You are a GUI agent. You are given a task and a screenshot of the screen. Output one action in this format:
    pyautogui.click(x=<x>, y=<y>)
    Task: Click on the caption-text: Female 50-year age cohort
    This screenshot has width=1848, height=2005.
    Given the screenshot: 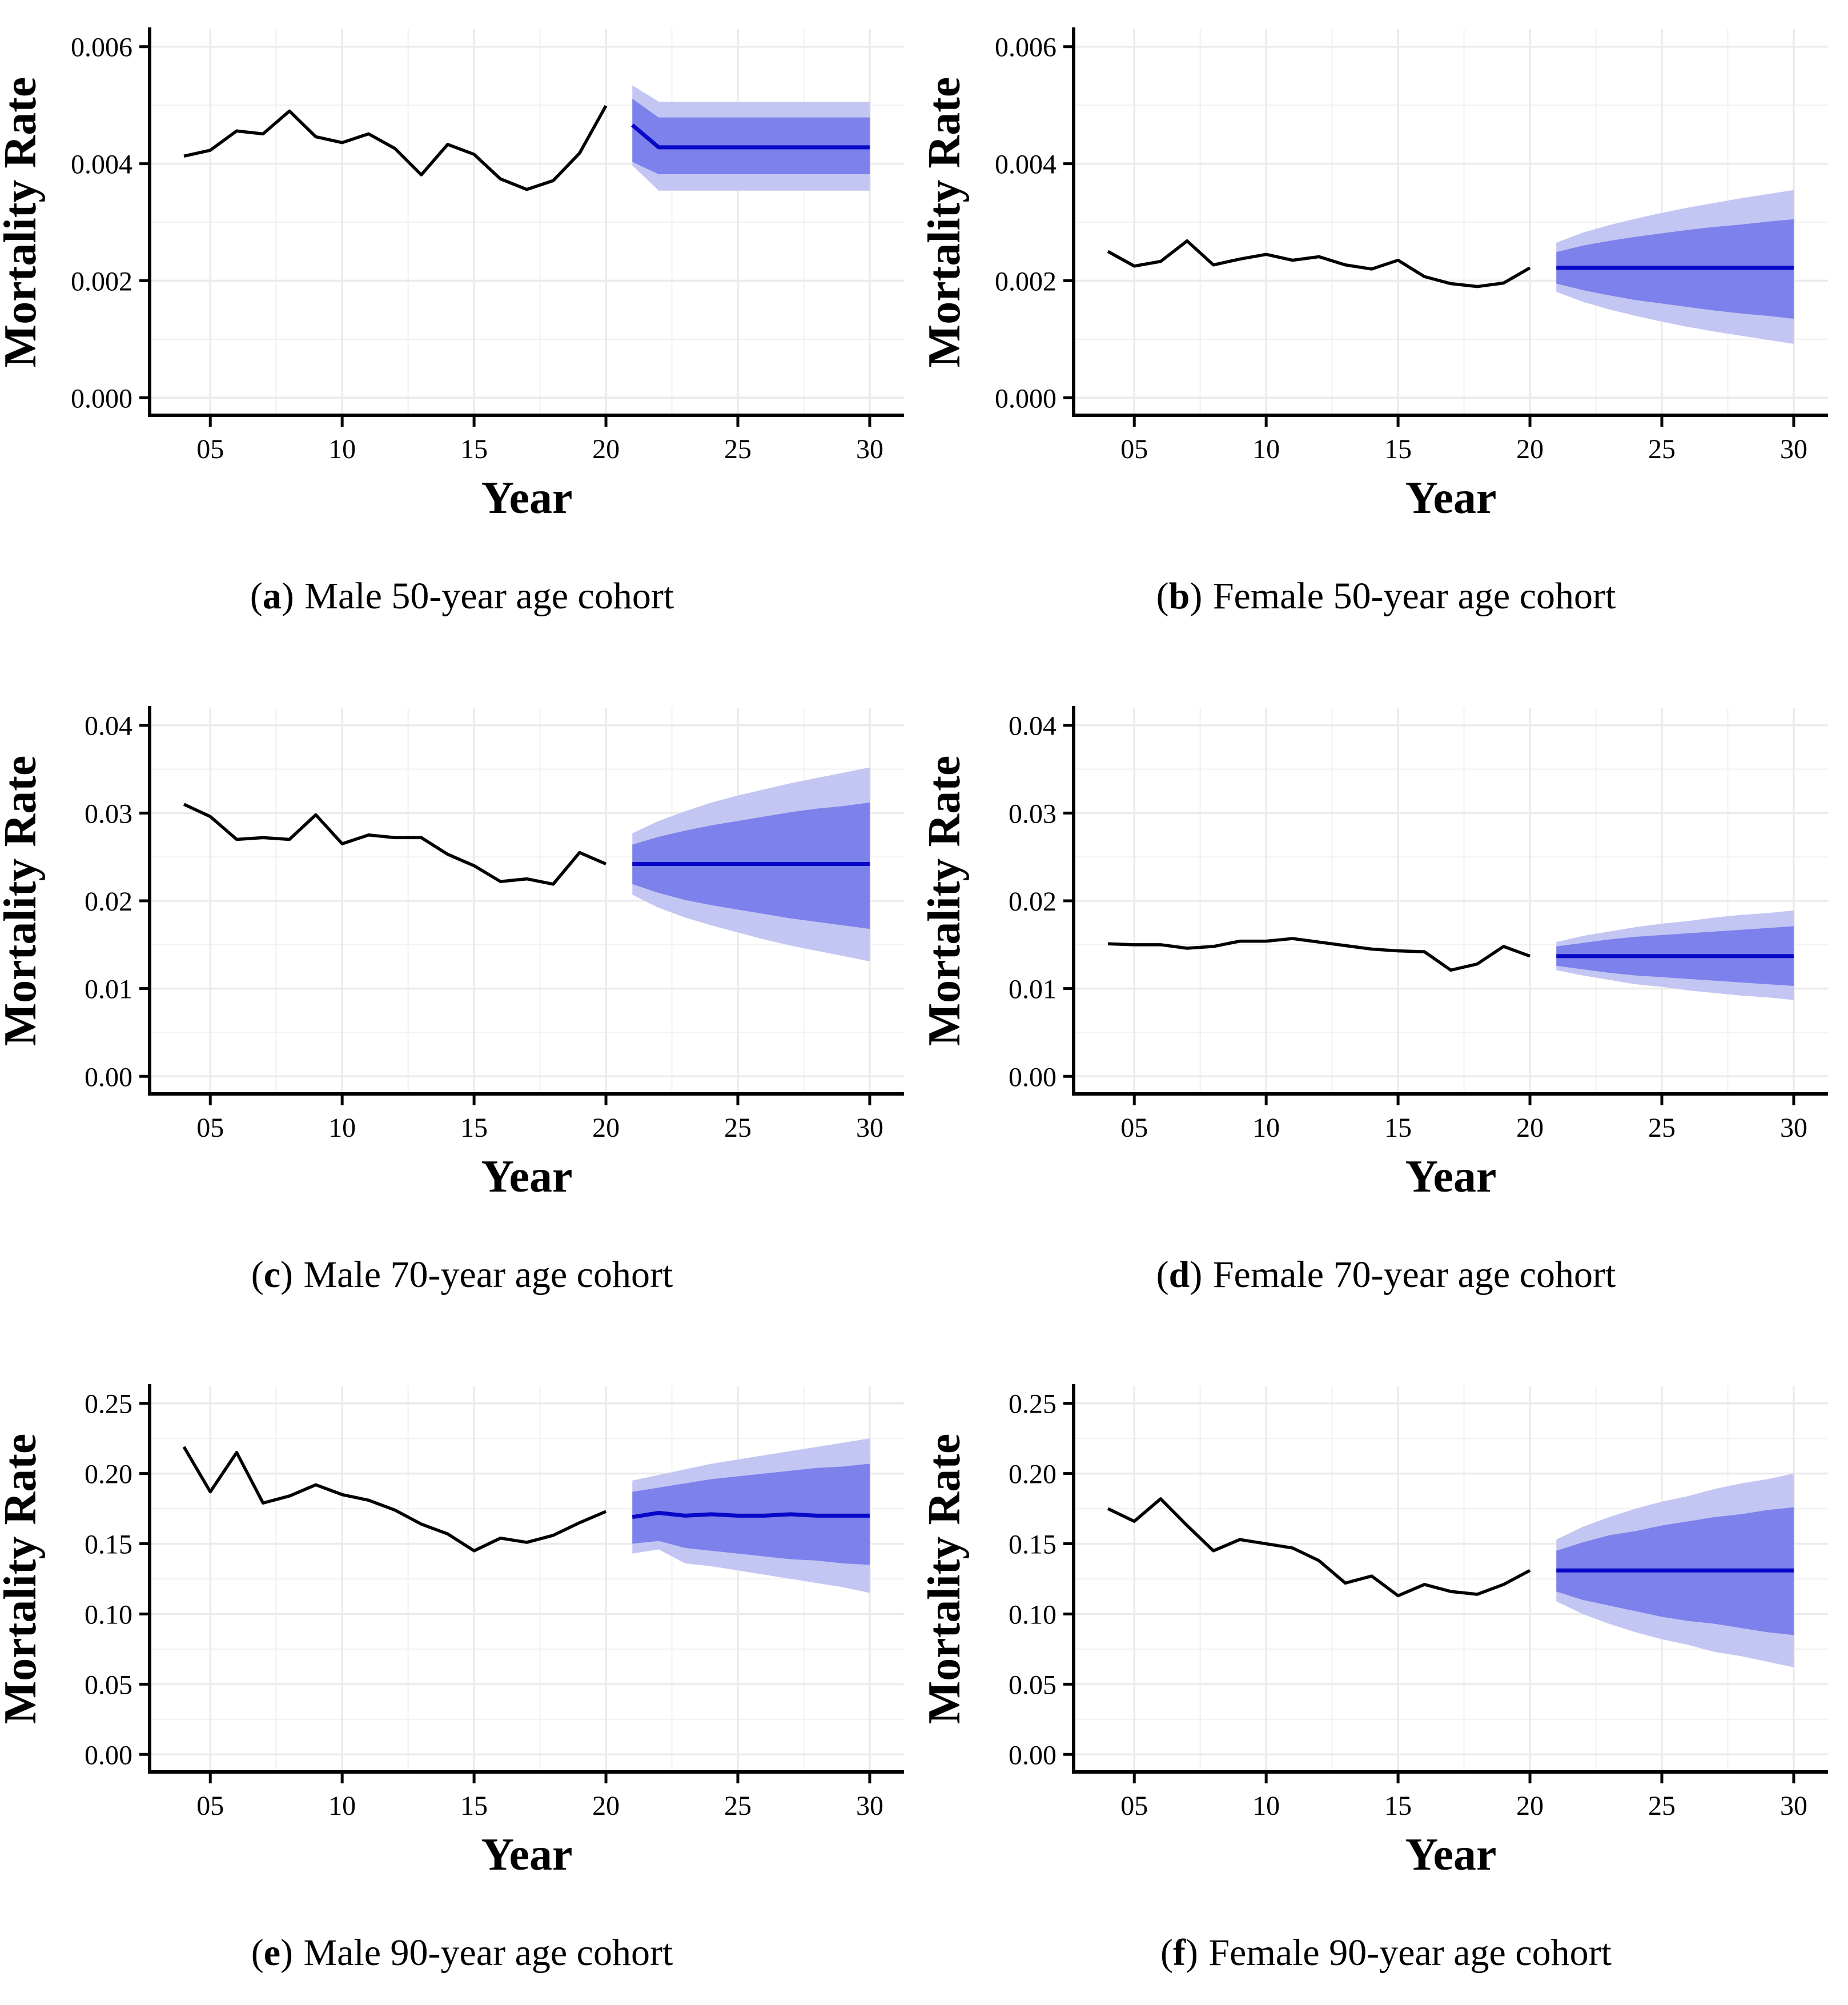 What is the action you would take?
    pyautogui.click(x=1414, y=596)
    